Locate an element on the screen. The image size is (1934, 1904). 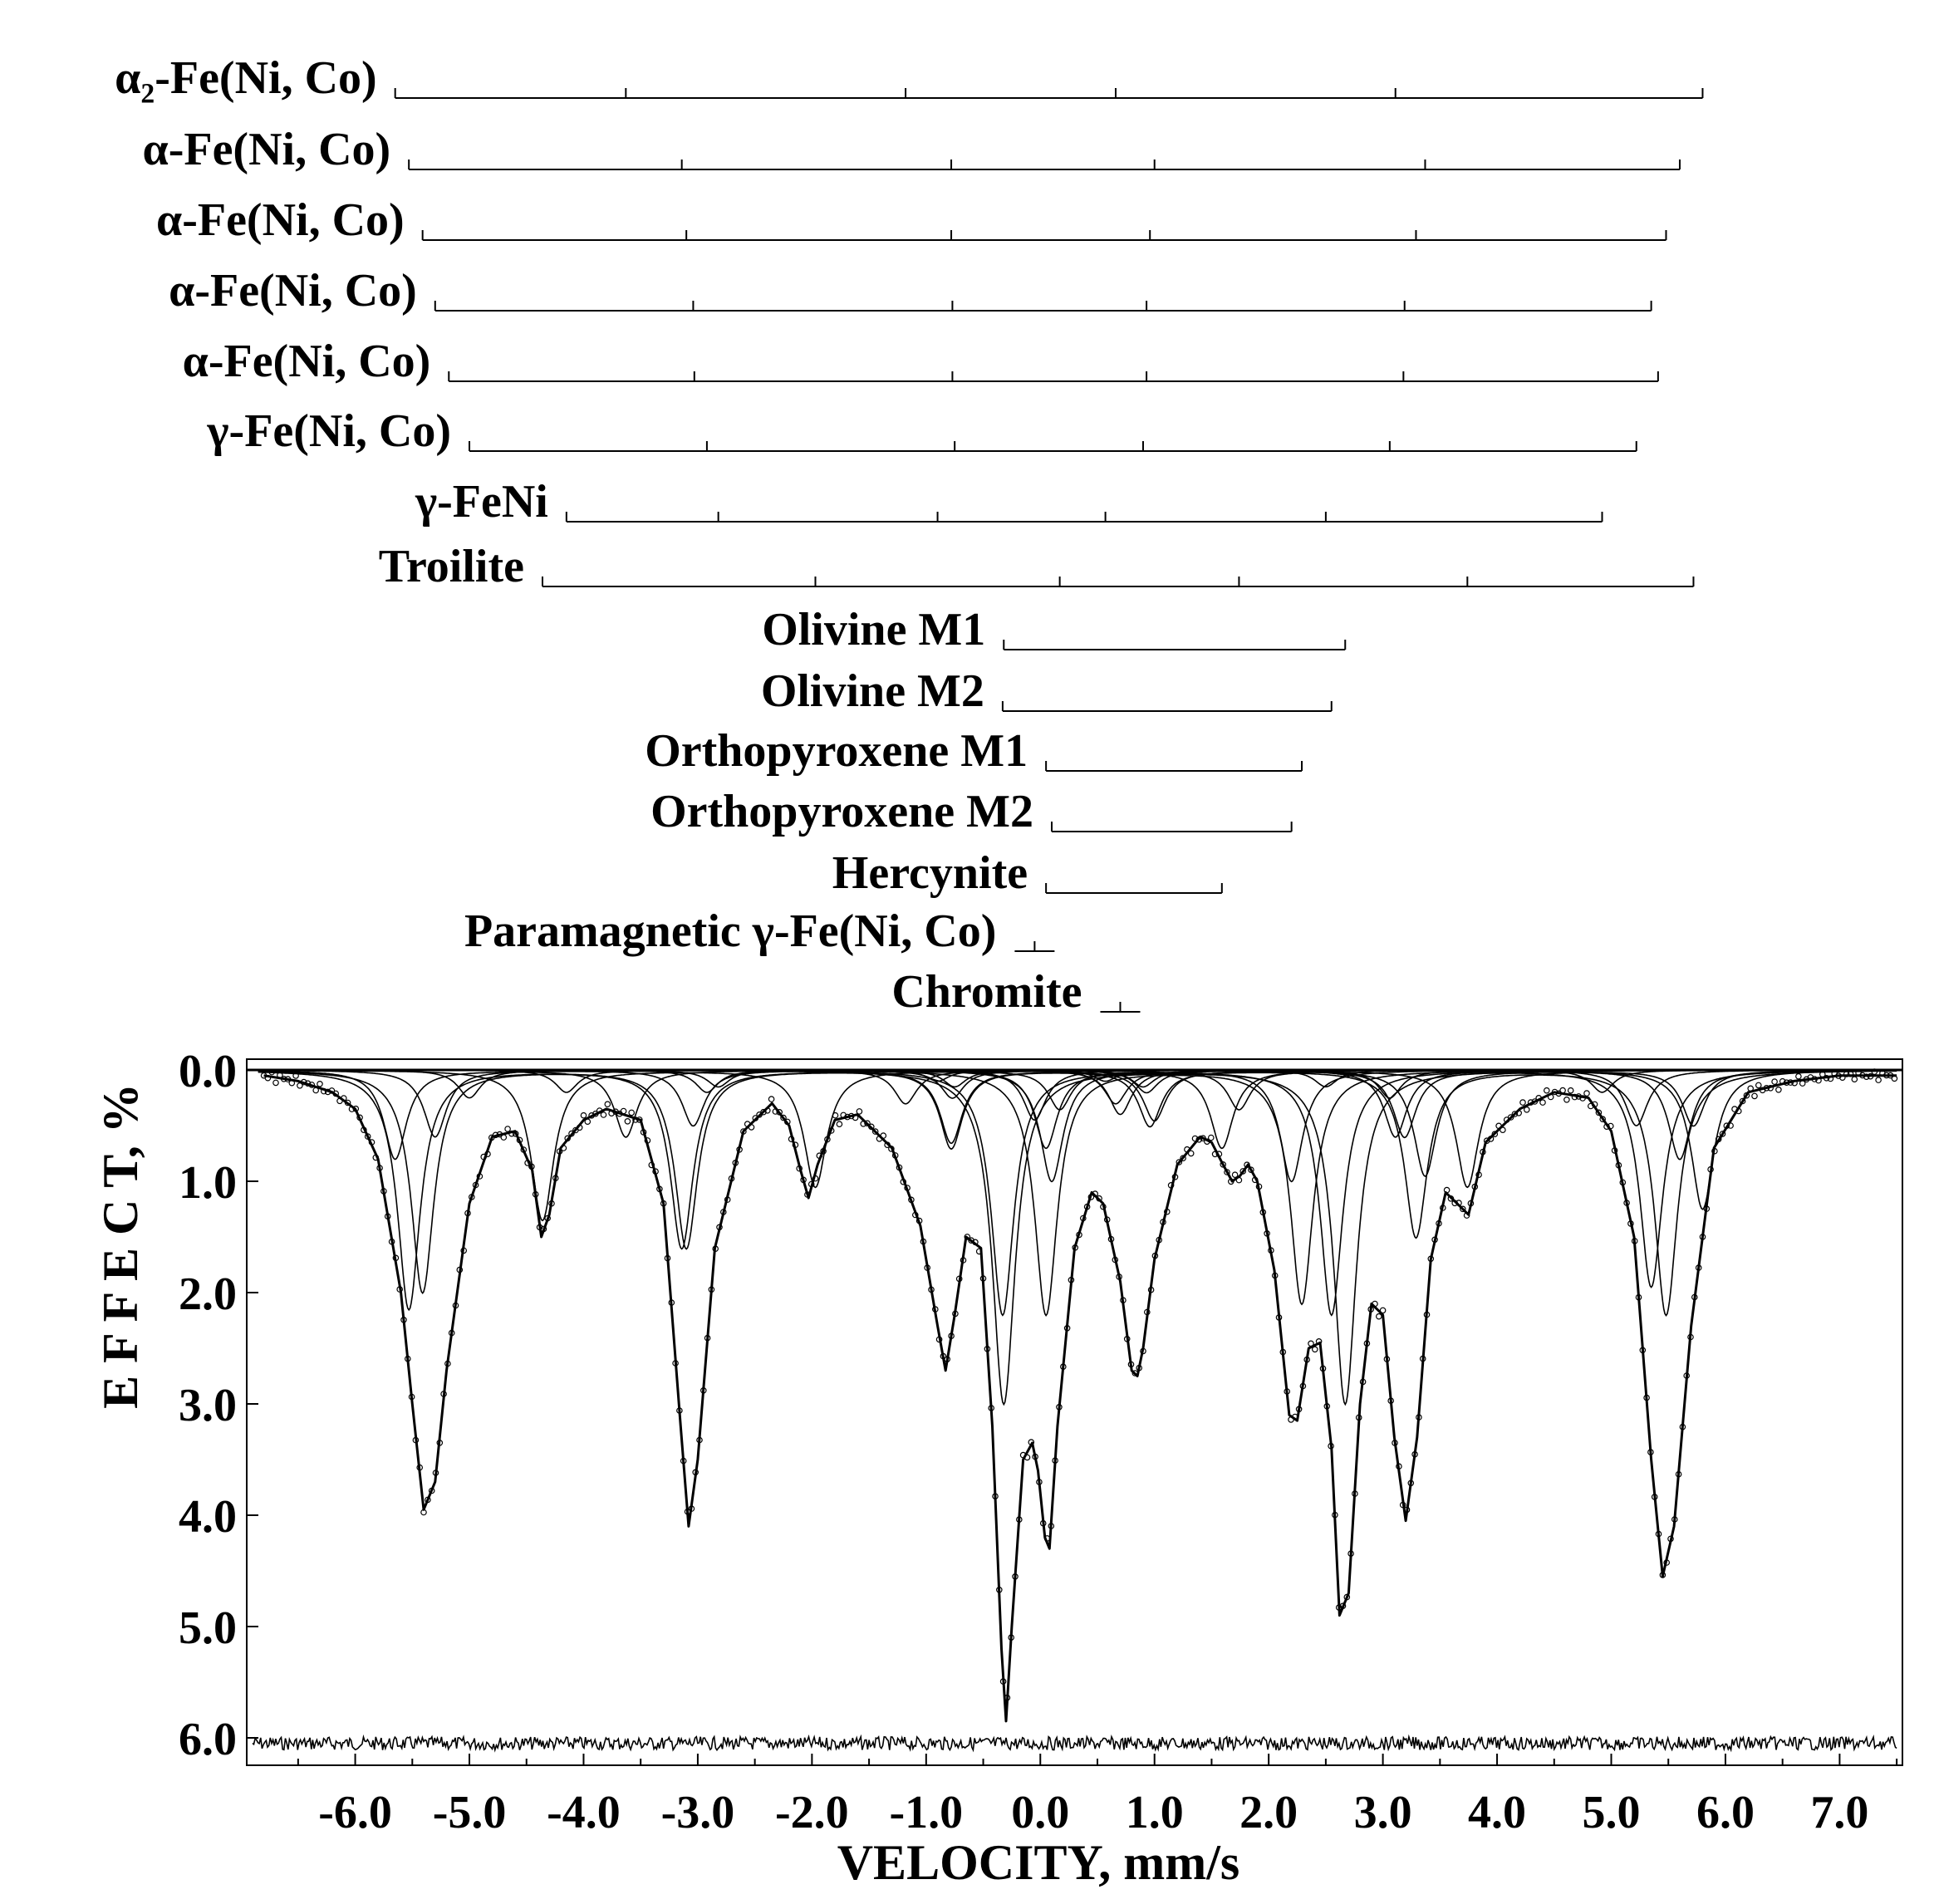
residual-group is located at coordinates (1075, 1743).